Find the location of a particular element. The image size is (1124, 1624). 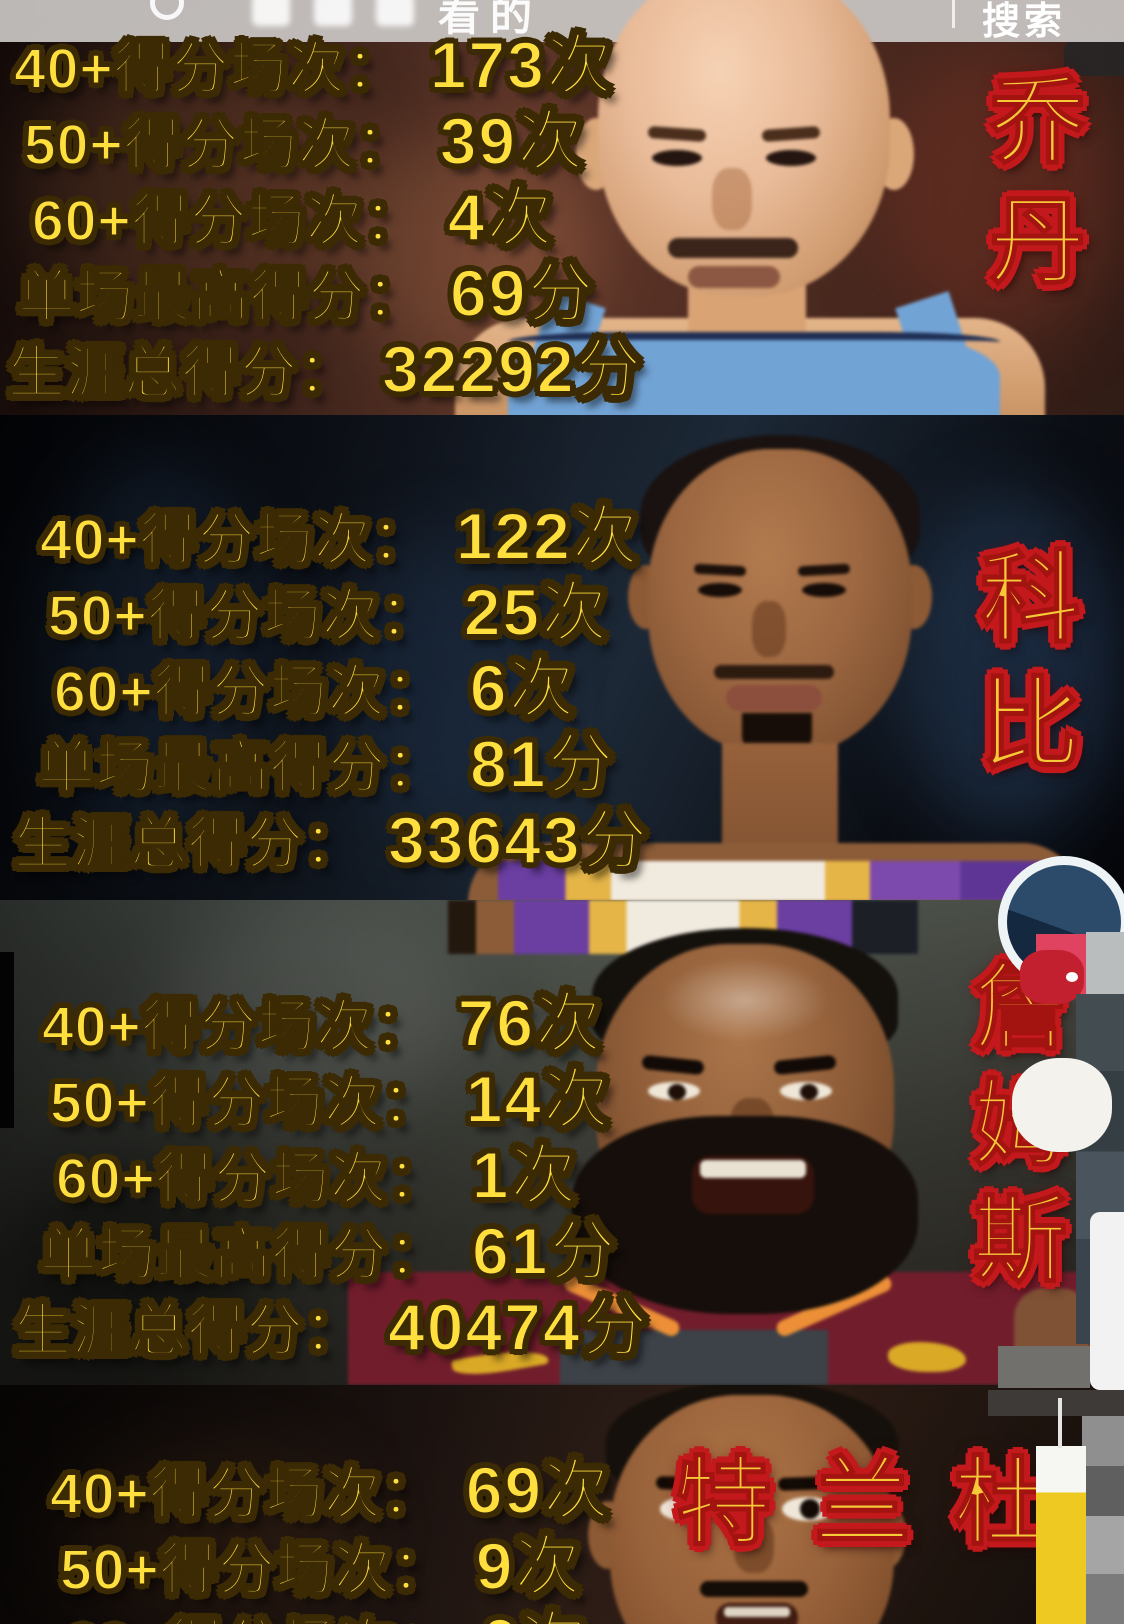

stat-value: 61分 is located at coordinates (544, 1251).